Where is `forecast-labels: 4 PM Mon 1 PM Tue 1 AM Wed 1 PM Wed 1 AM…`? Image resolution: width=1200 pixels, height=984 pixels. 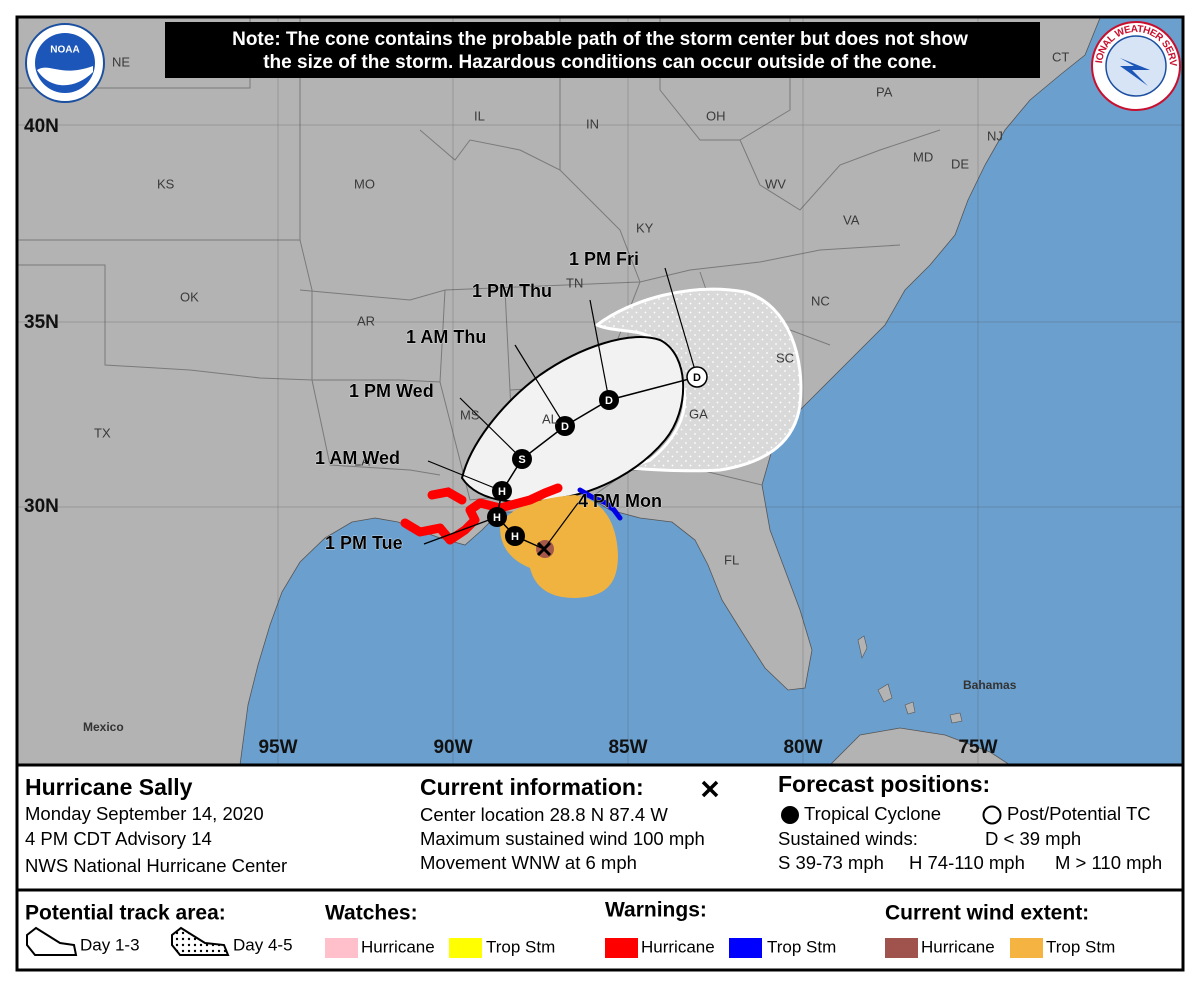 forecast-labels: 4 PM Mon 1 PM Tue 1 AM Wed 1 PM Wed 1 AM… is located at coordinates (489, 400).